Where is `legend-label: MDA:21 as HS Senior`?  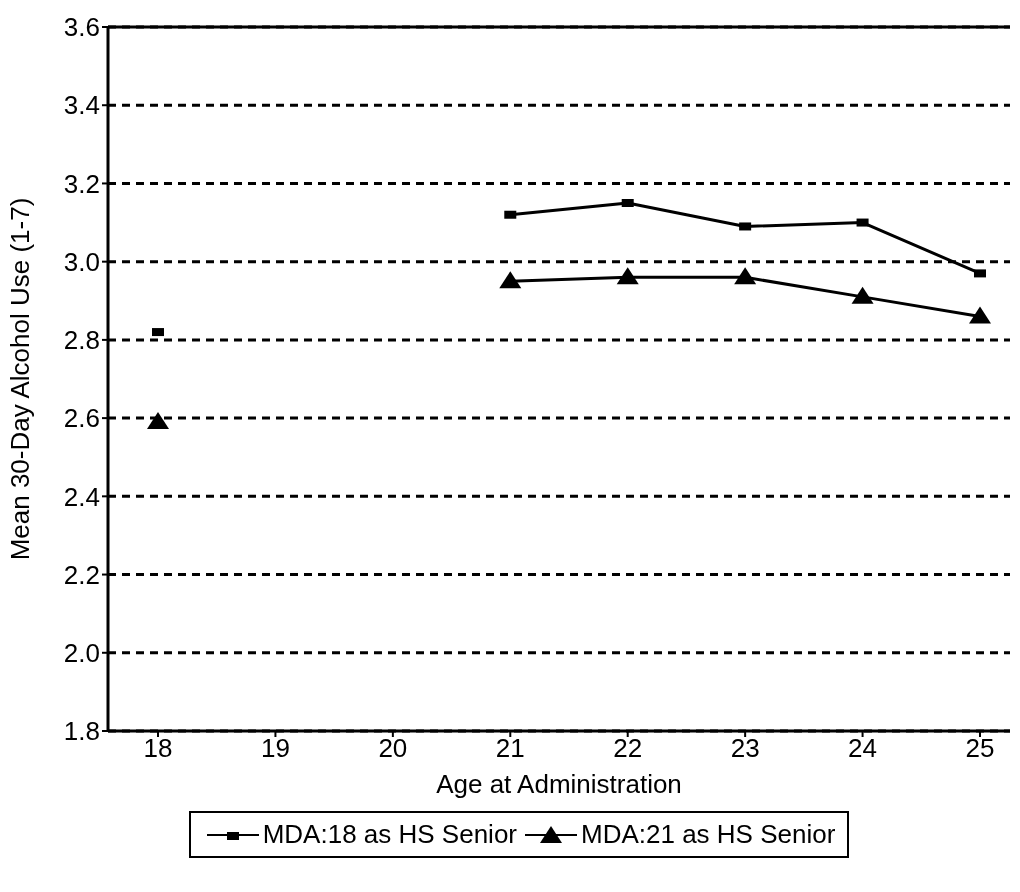
legend-label: MDA:21 as HS Senior is located at coordinates (708, 834).